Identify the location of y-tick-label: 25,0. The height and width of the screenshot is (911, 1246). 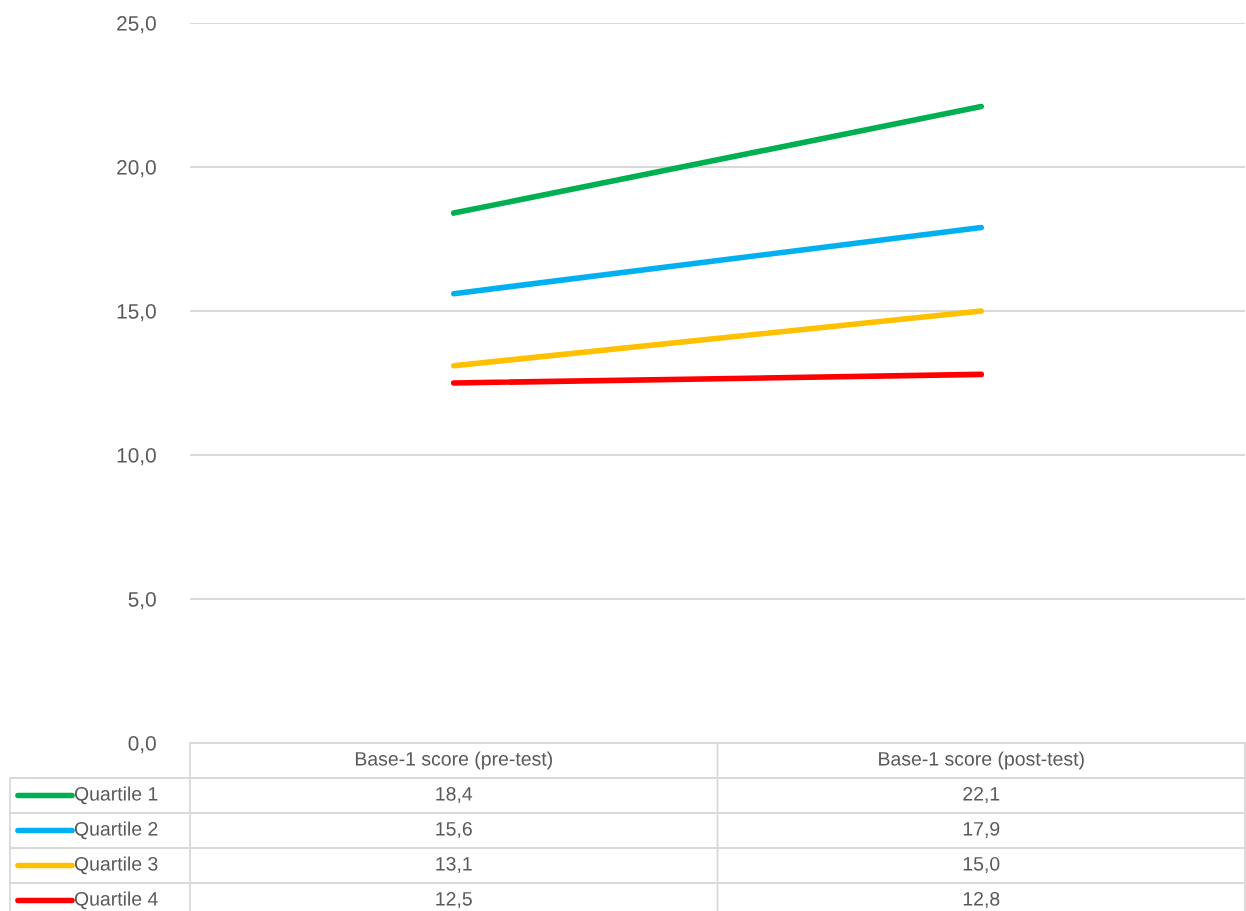
(136, 25).